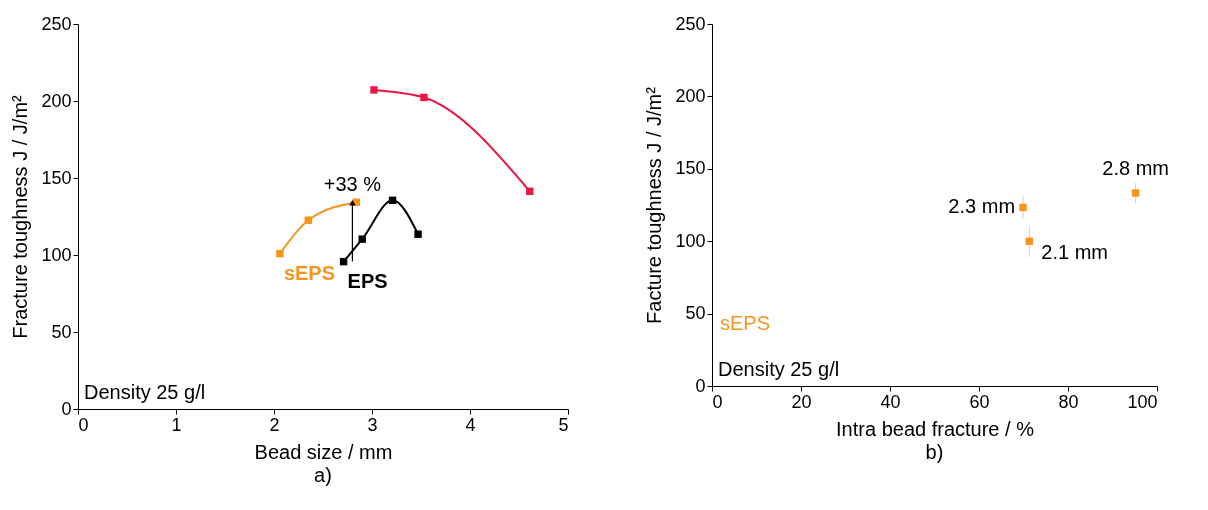 Image resolution: width=1208 pixels, height=510 pixels. What do you see at coordinates (654, 205) in the screenshot?
I see `y-axis-title: Facture toughness J / J/m²` at bounding box center [654, 205].